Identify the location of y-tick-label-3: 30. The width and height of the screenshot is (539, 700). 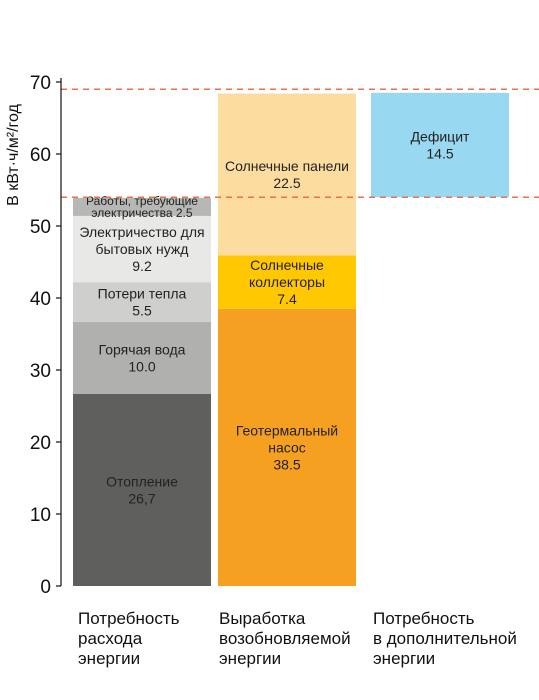
(40, 371).